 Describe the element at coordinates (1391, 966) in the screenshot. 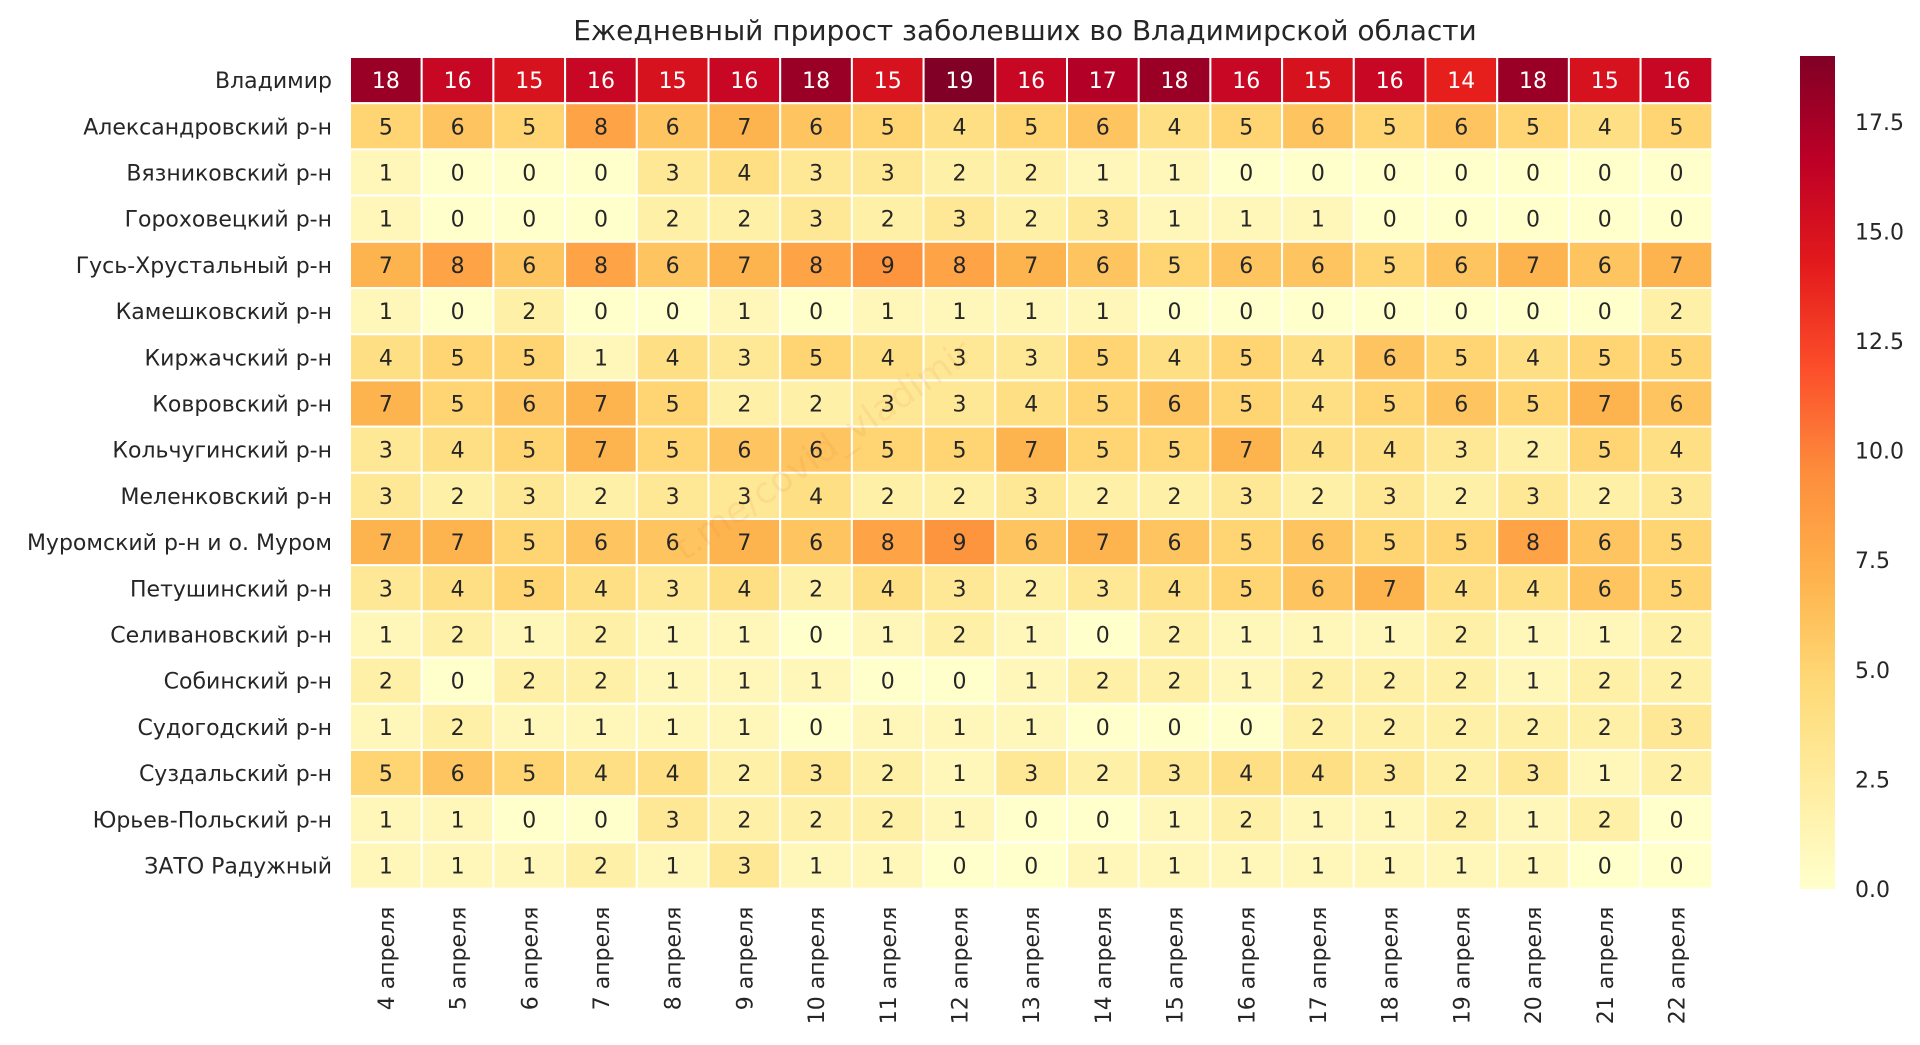

I see `x-tick-label: 18 апреля` at that location.